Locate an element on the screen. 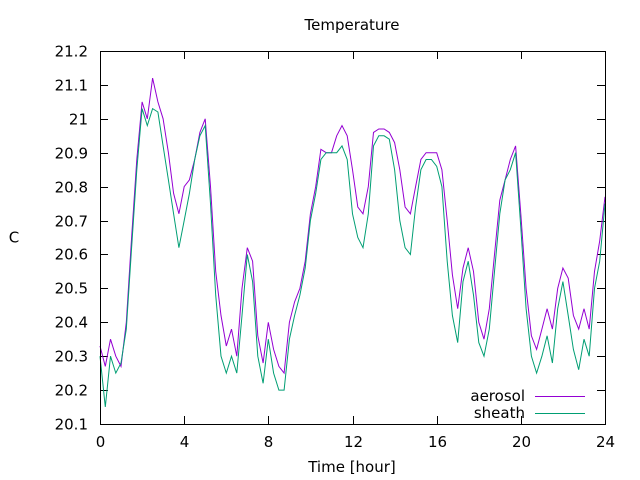 The image size is (640, 480). y-tick-label: 21.1 is located at coordinates (71, 86).